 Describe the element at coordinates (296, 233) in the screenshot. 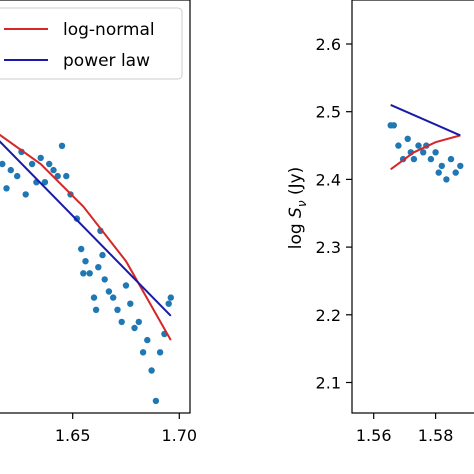

I see `ylabel-prefix: log` at that location.